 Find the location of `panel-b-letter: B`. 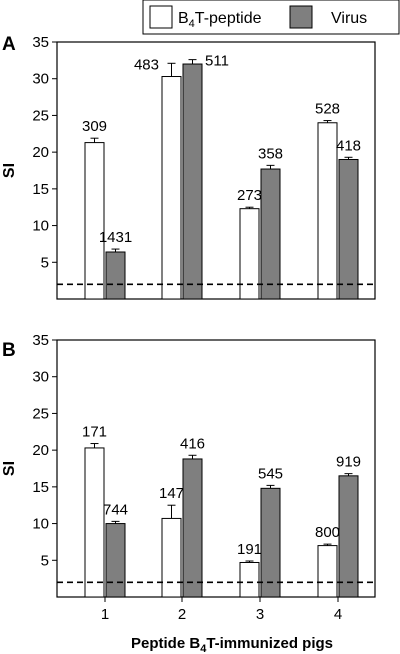

panel-b-letter: B is located at coordinates (9, 350).